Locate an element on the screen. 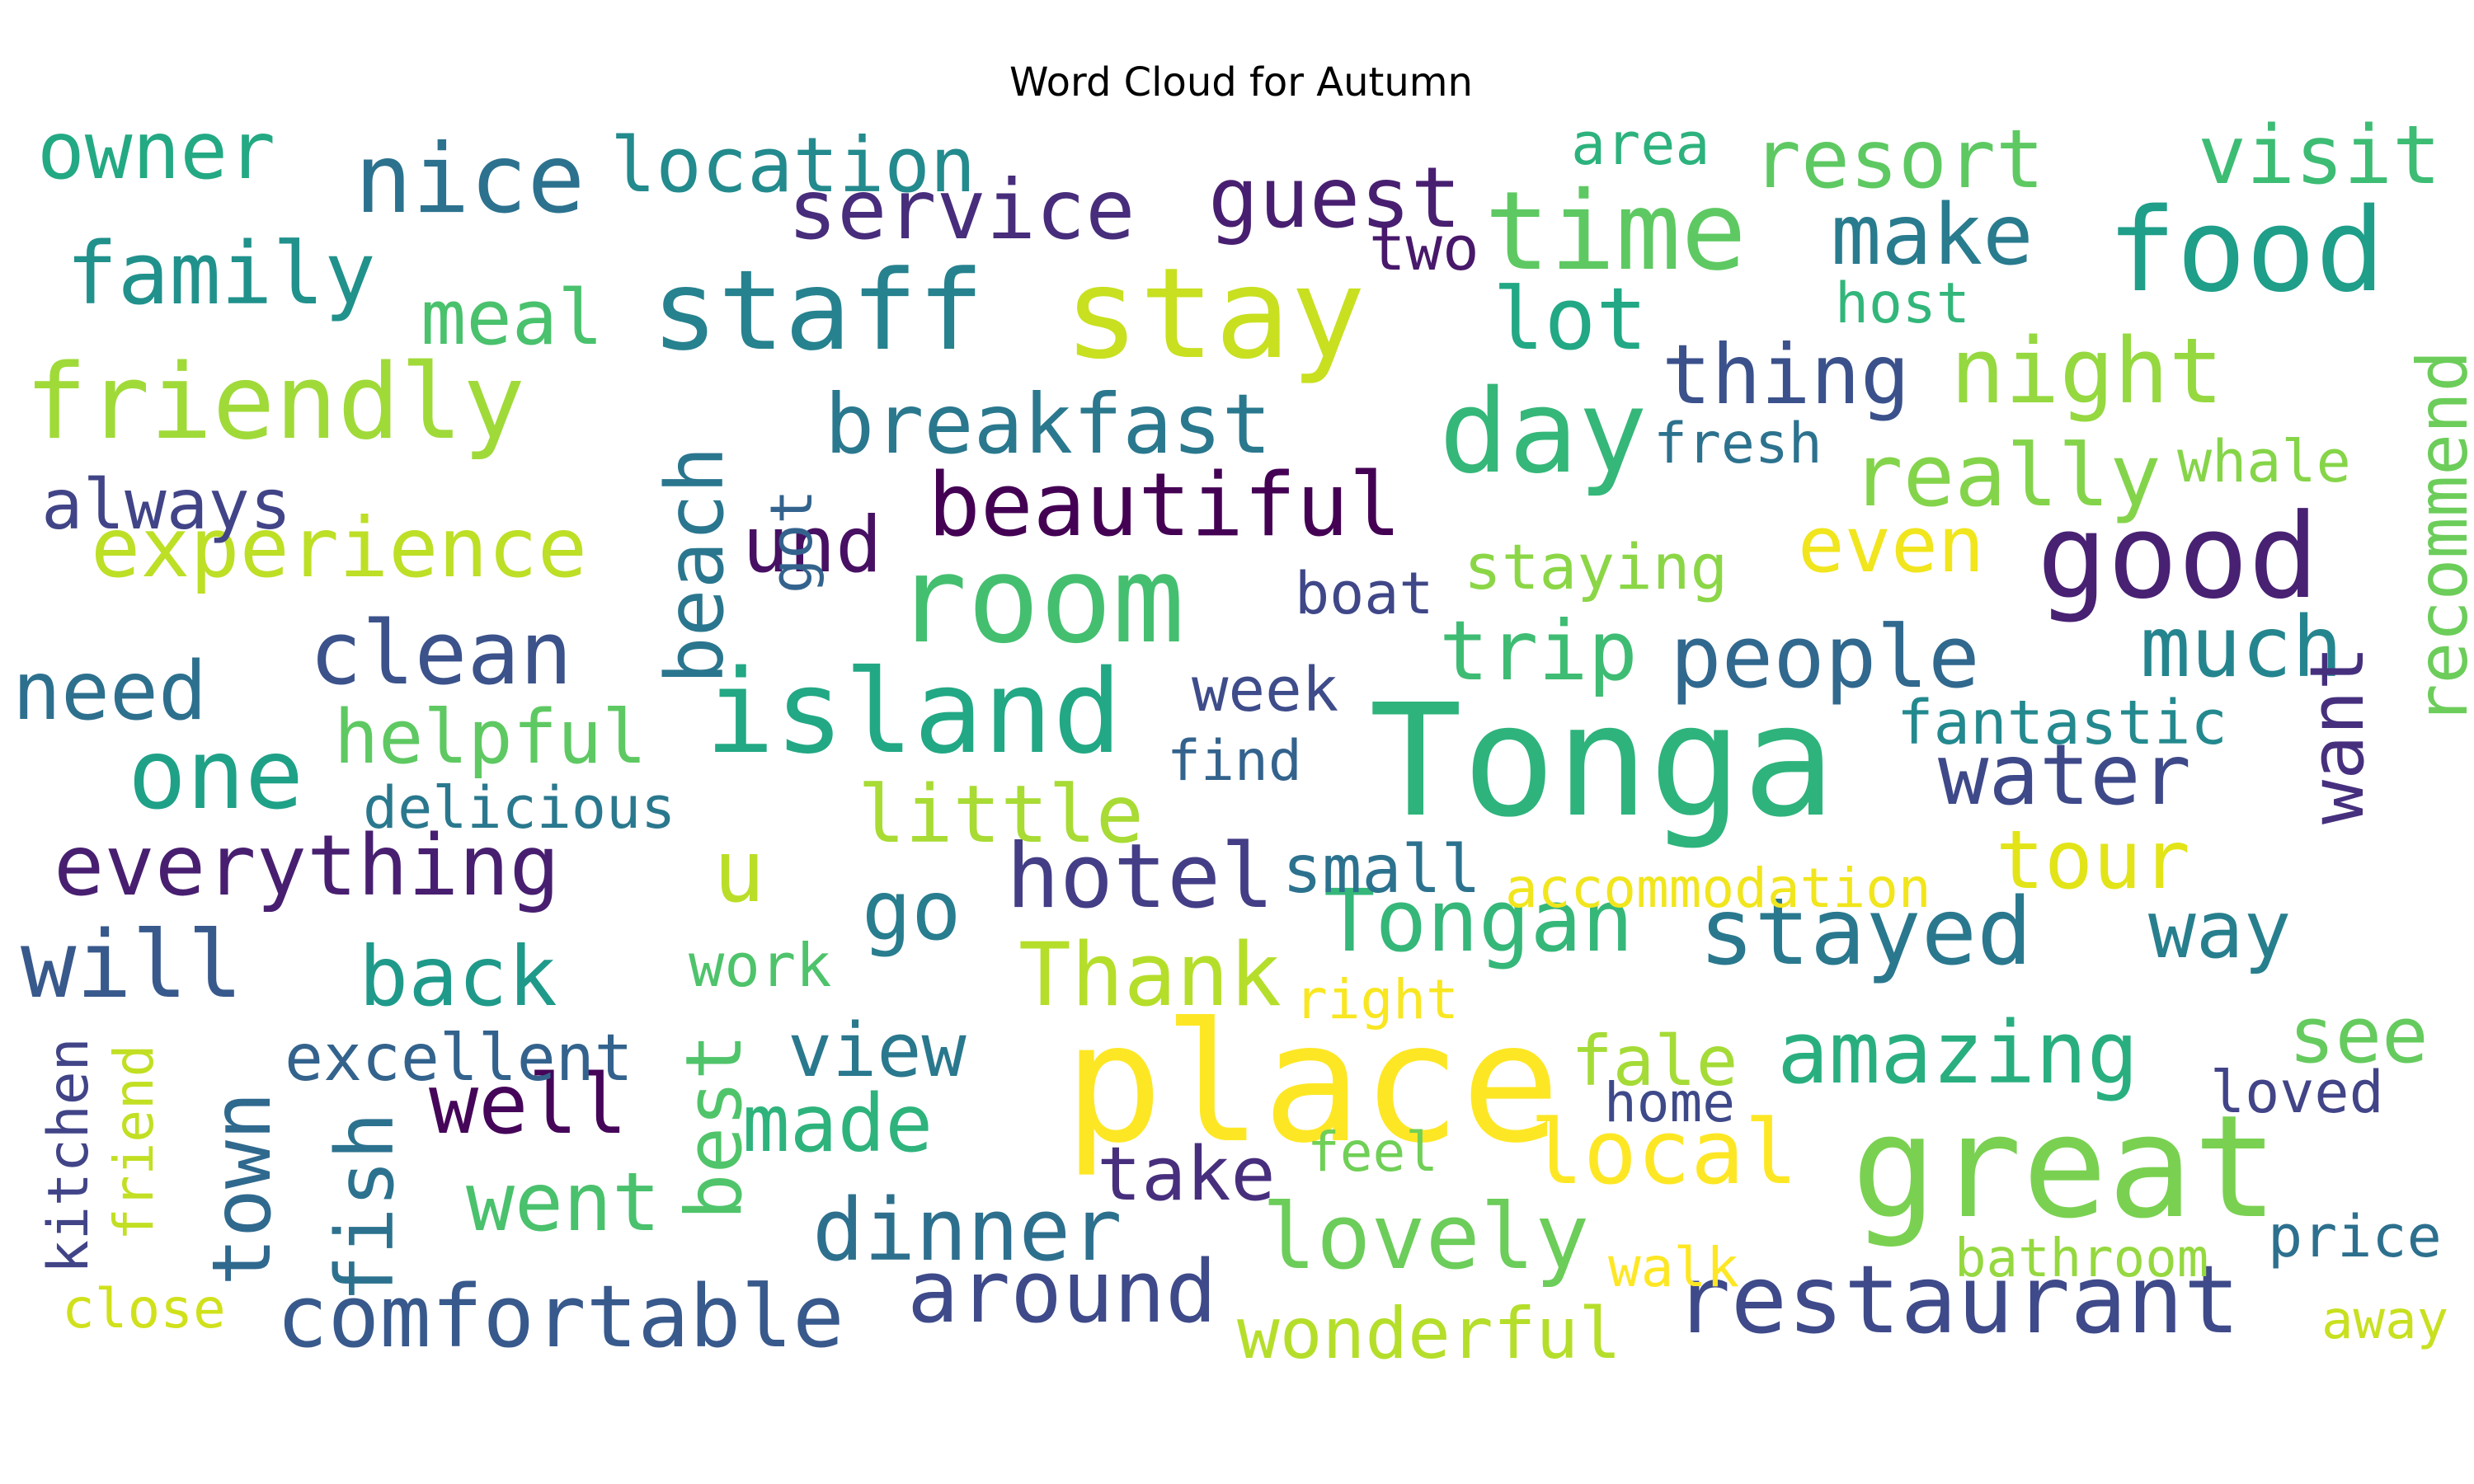  word-friendly: friendly is located at coordinates (275, 402).